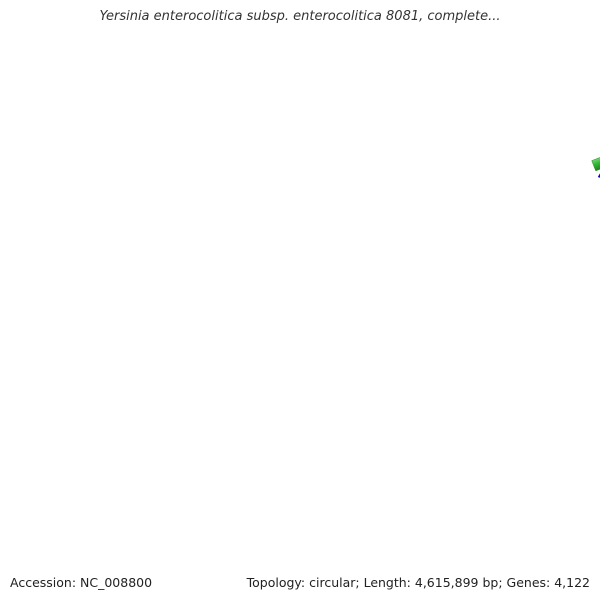  What do you see at coordinates (595, 156) in the screenshot?
I see `gene-feature` at bounding box center [595, 156].